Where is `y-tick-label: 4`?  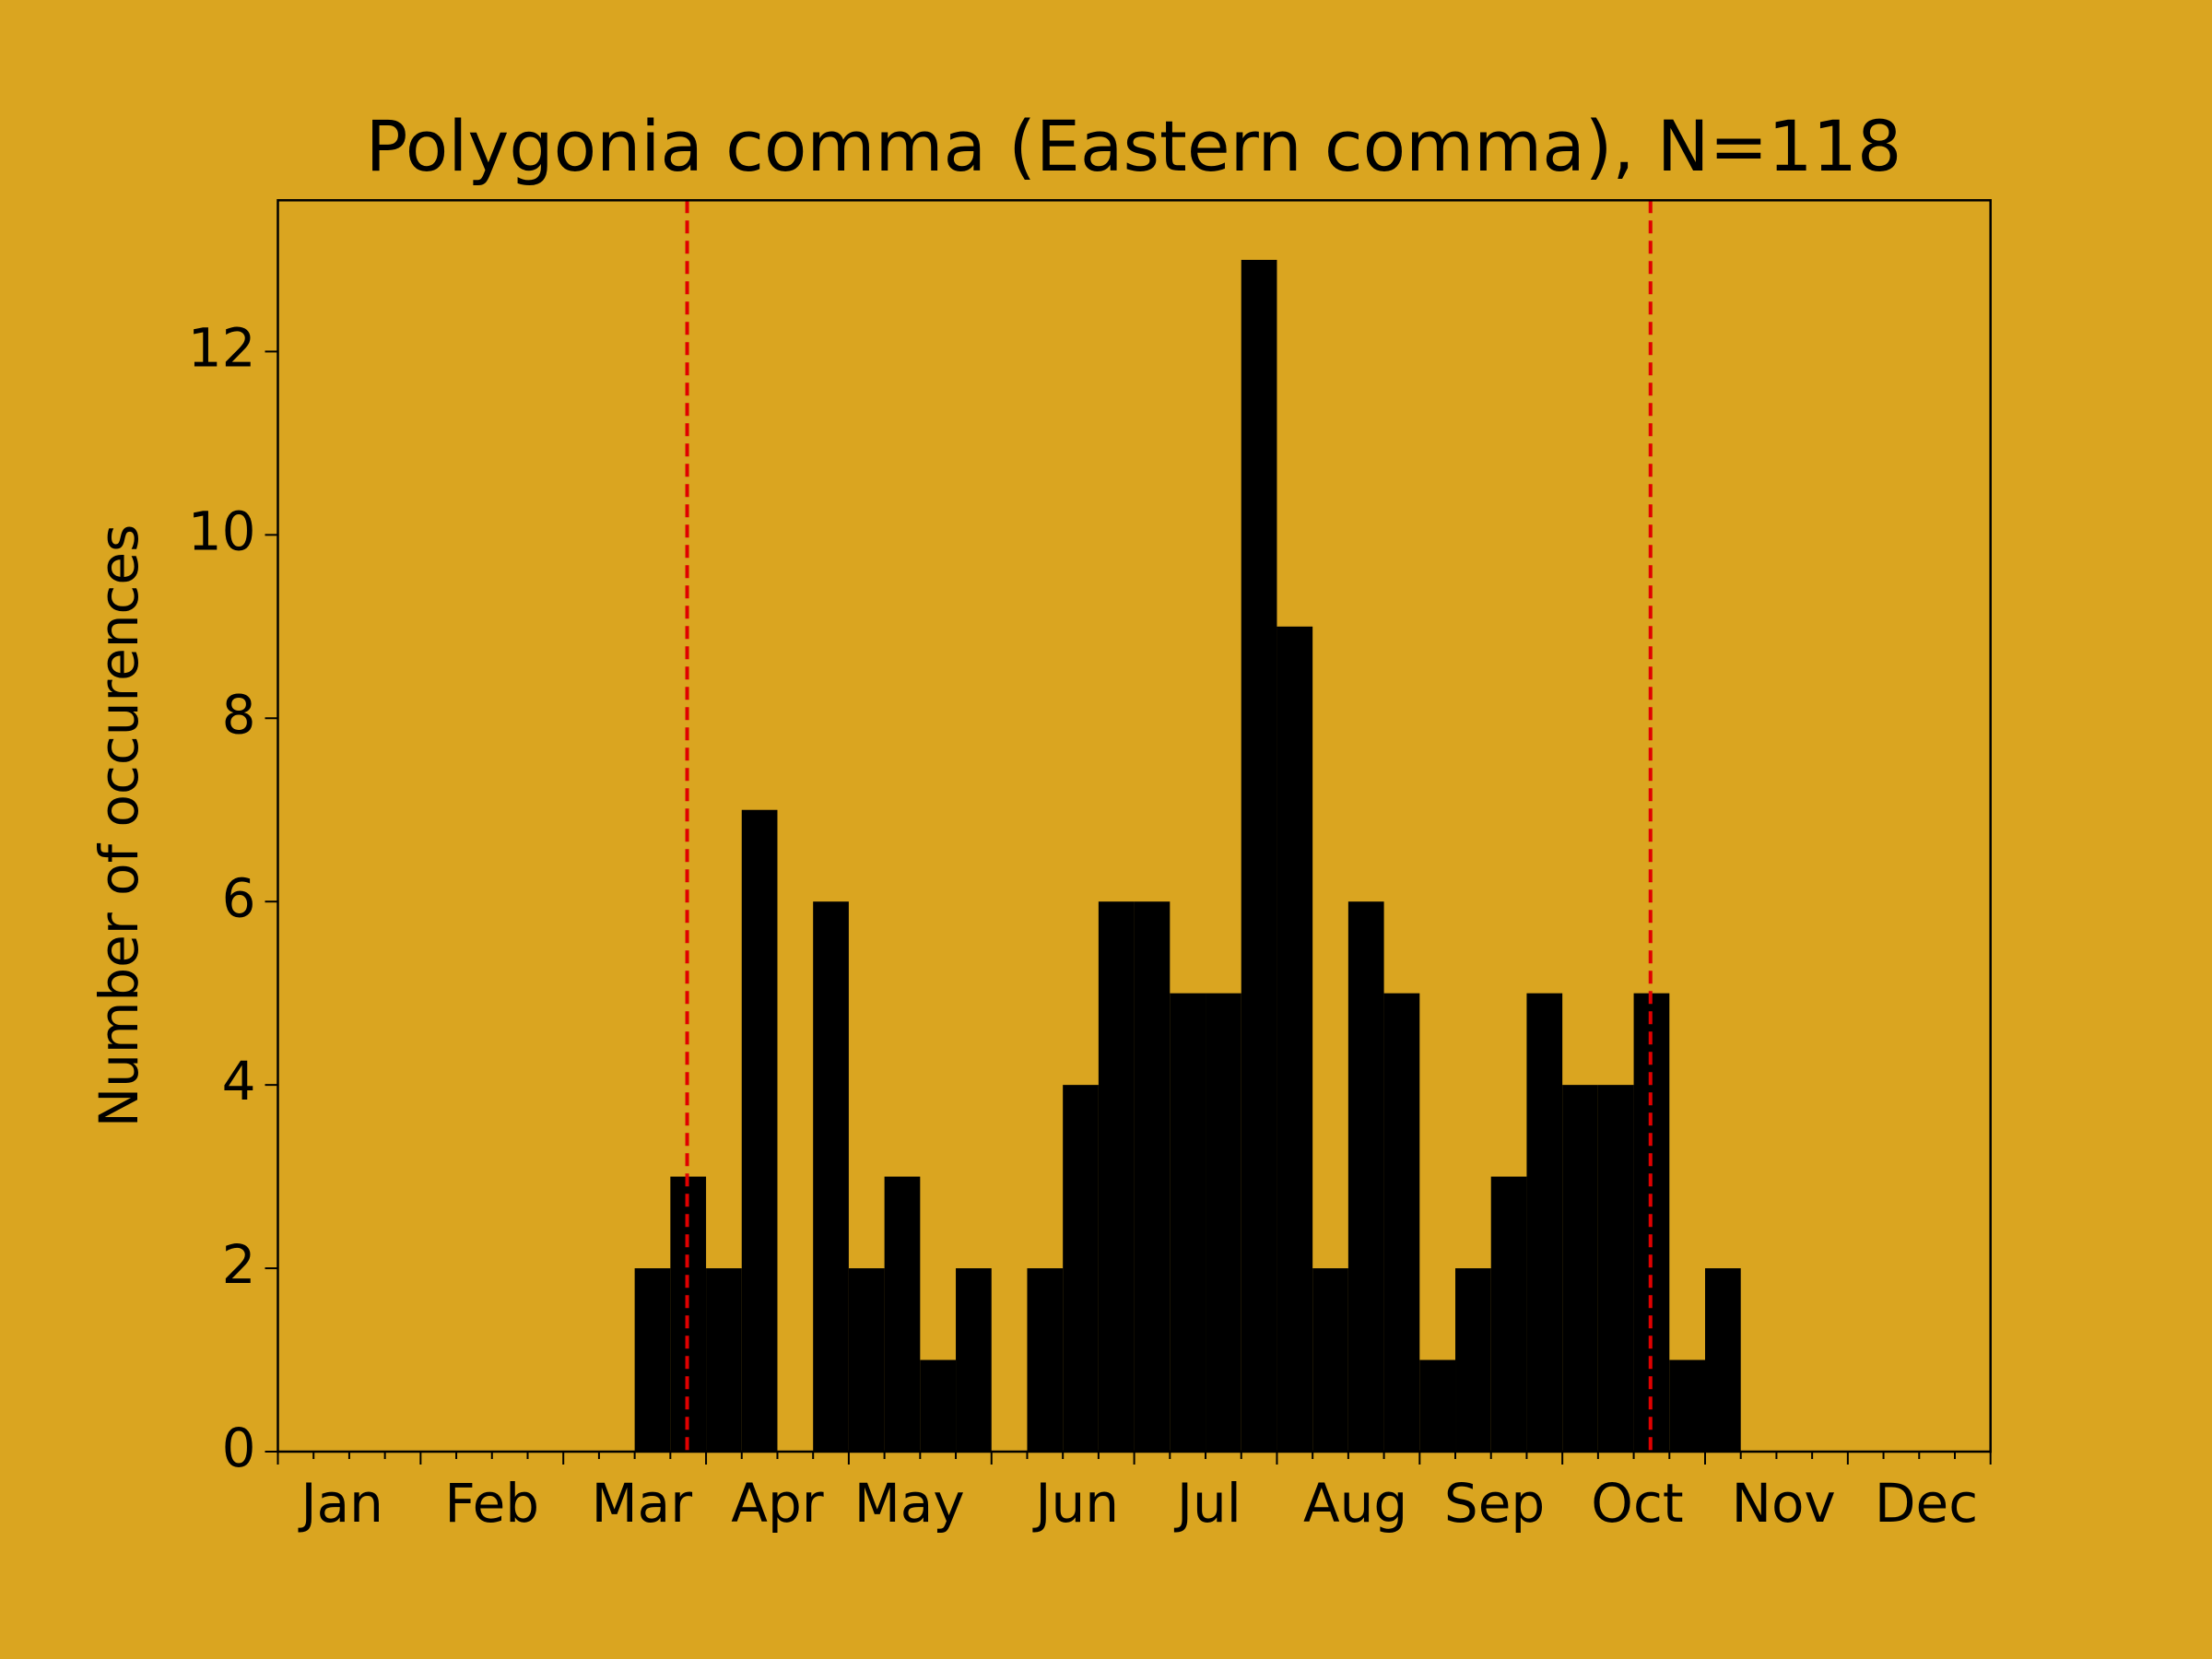 y-tick-label: 4 is located at coordinates (239, 1081).